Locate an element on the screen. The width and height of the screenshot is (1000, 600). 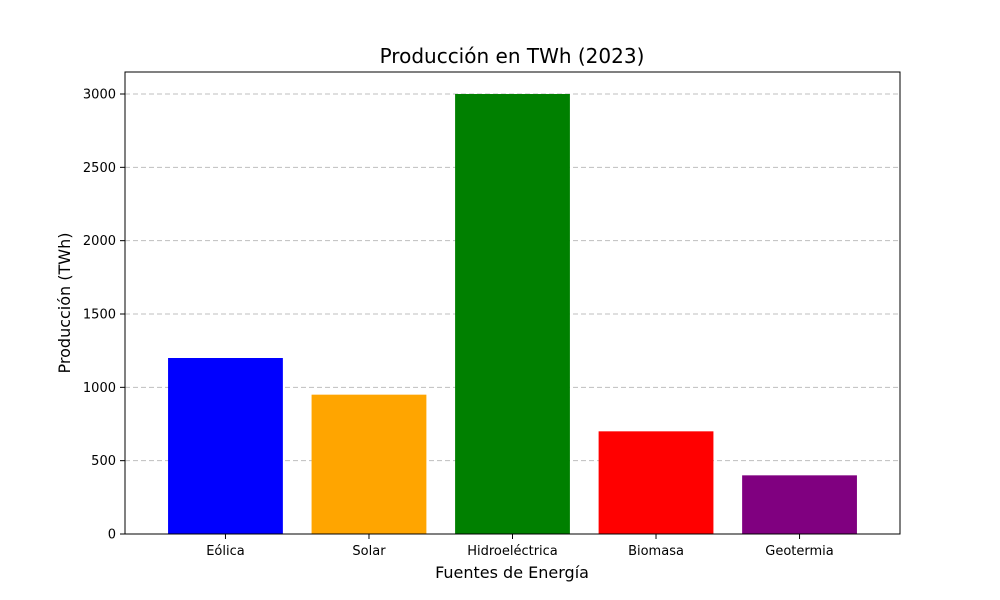
x-tick-label: Eólica is located at coordinates (225, 551).